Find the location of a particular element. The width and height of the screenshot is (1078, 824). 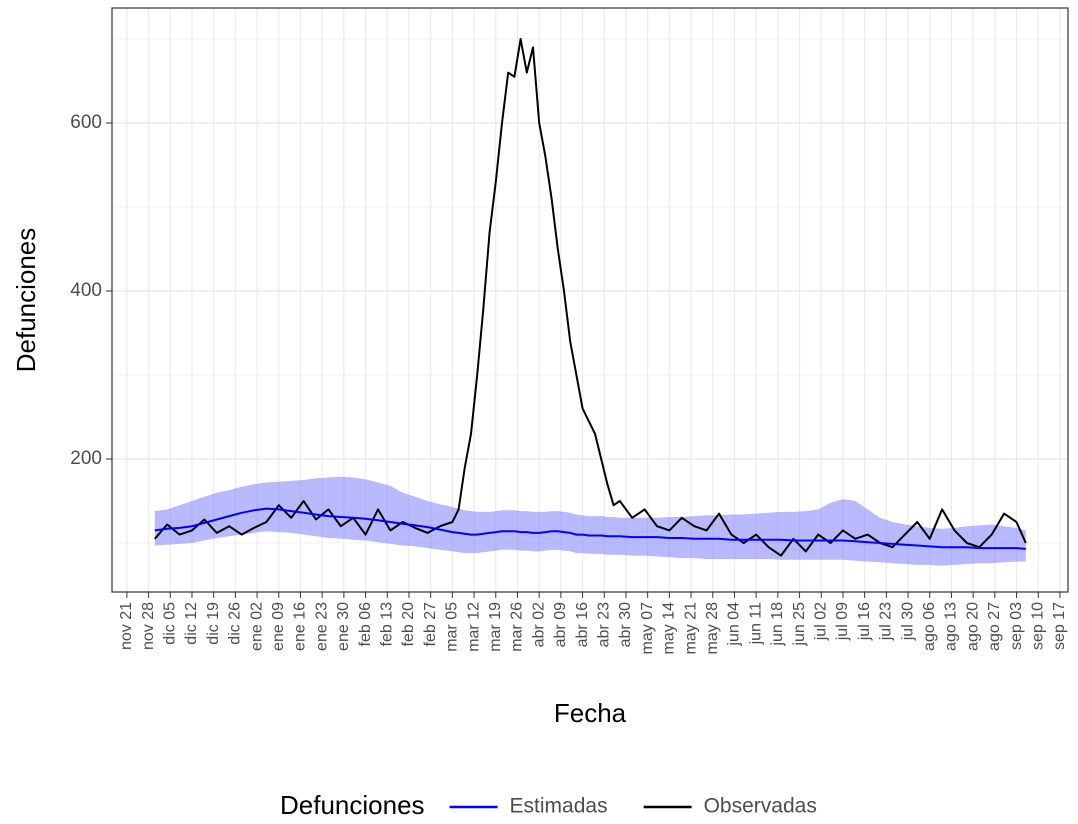

x-tick-label: dic 26 is located at coordinates (235, 623).